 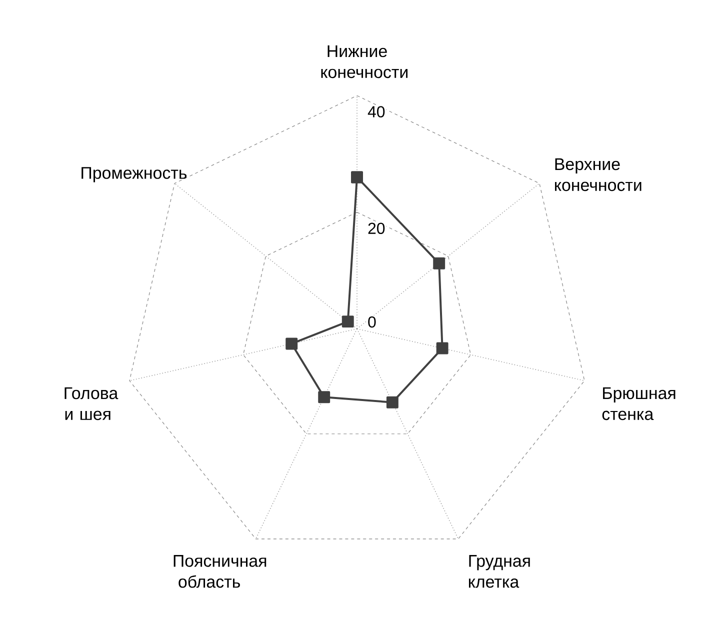 What do you see at coordinates (134, 174) in the screenshot?
I see `spoke-label: Промежность` at bounding box center [134, 174].